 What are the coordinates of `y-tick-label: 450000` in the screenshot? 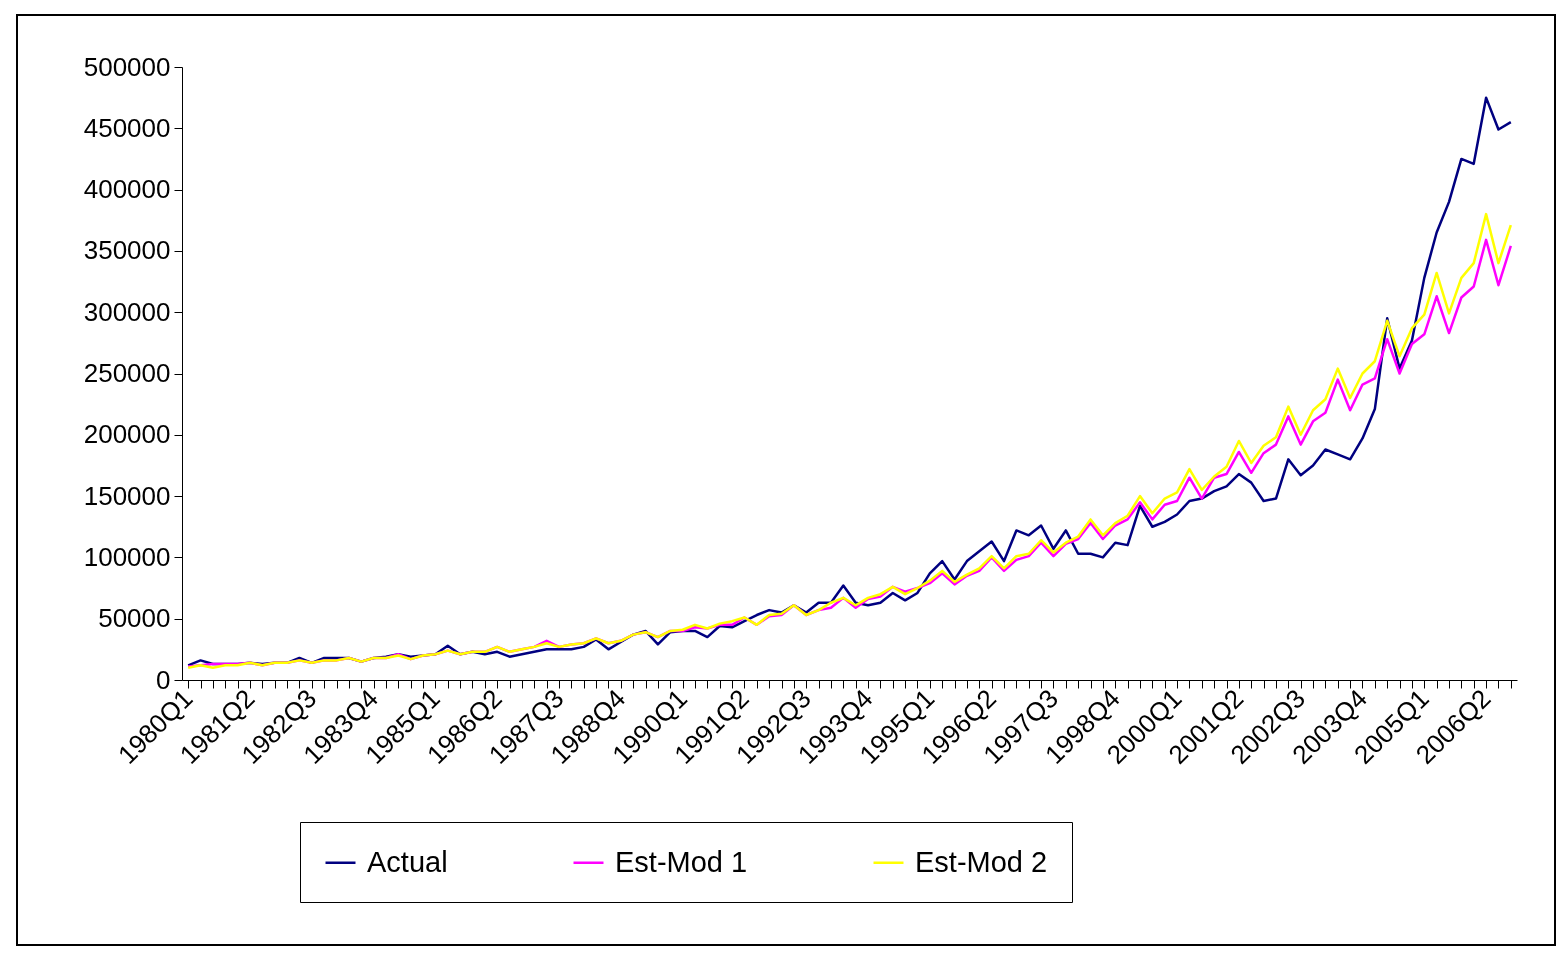 It's located at (127, 127).